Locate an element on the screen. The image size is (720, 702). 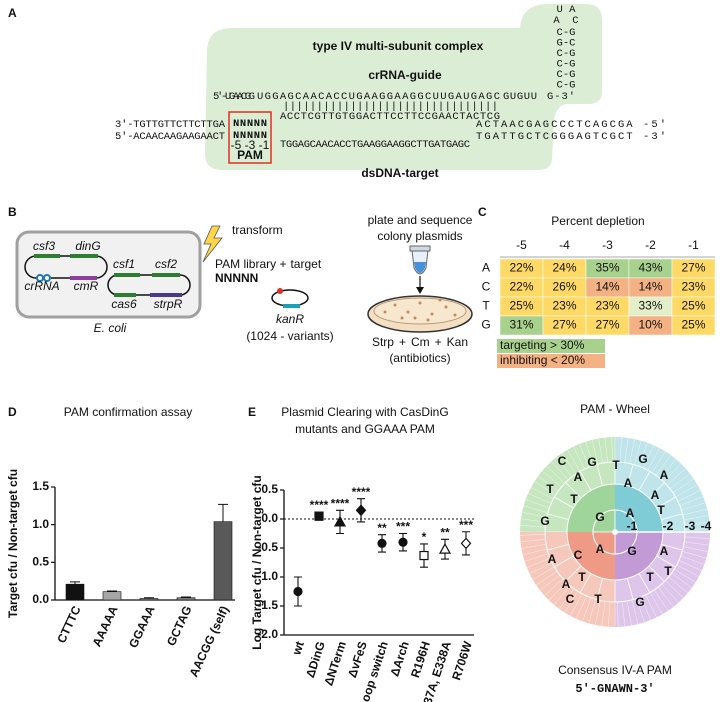
table-title: Percent depletion is located at coordinates (597, 221).